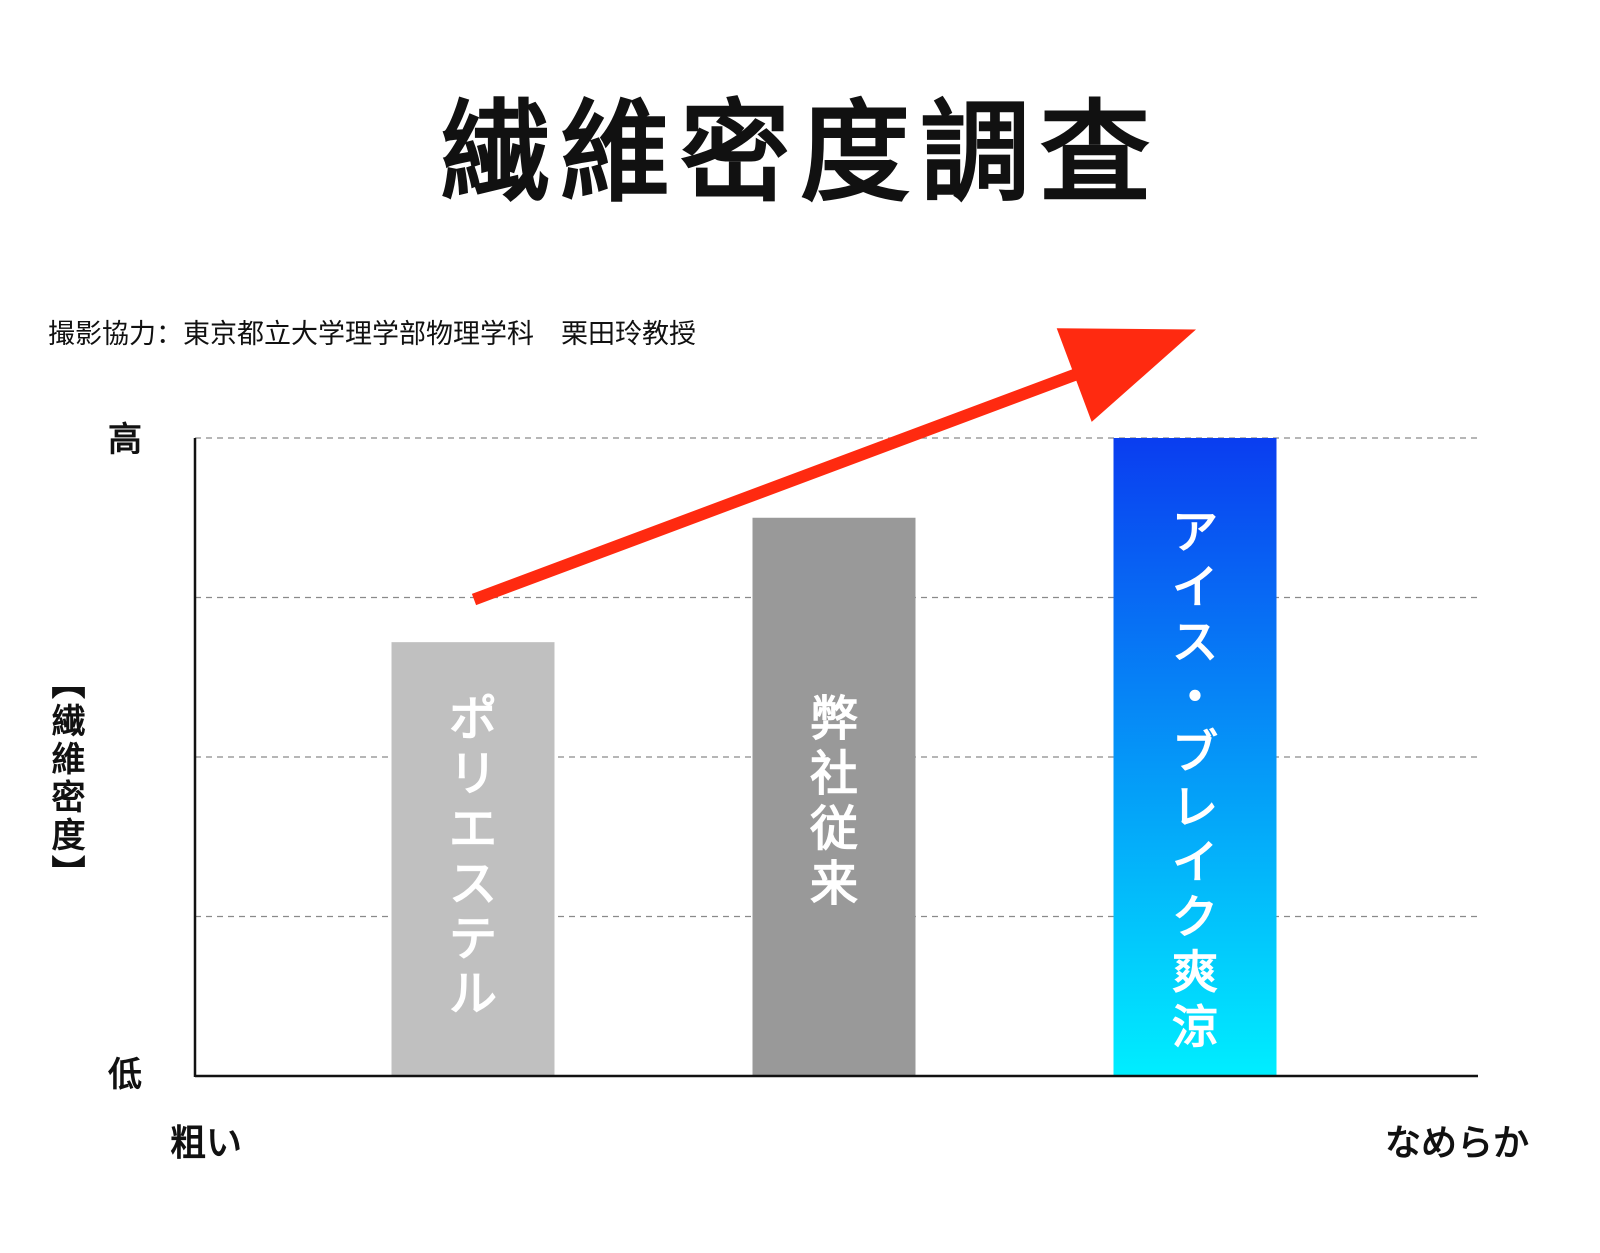 The image size is (1600, 1253). I want to click on trend-arrow, so click(833, 467).